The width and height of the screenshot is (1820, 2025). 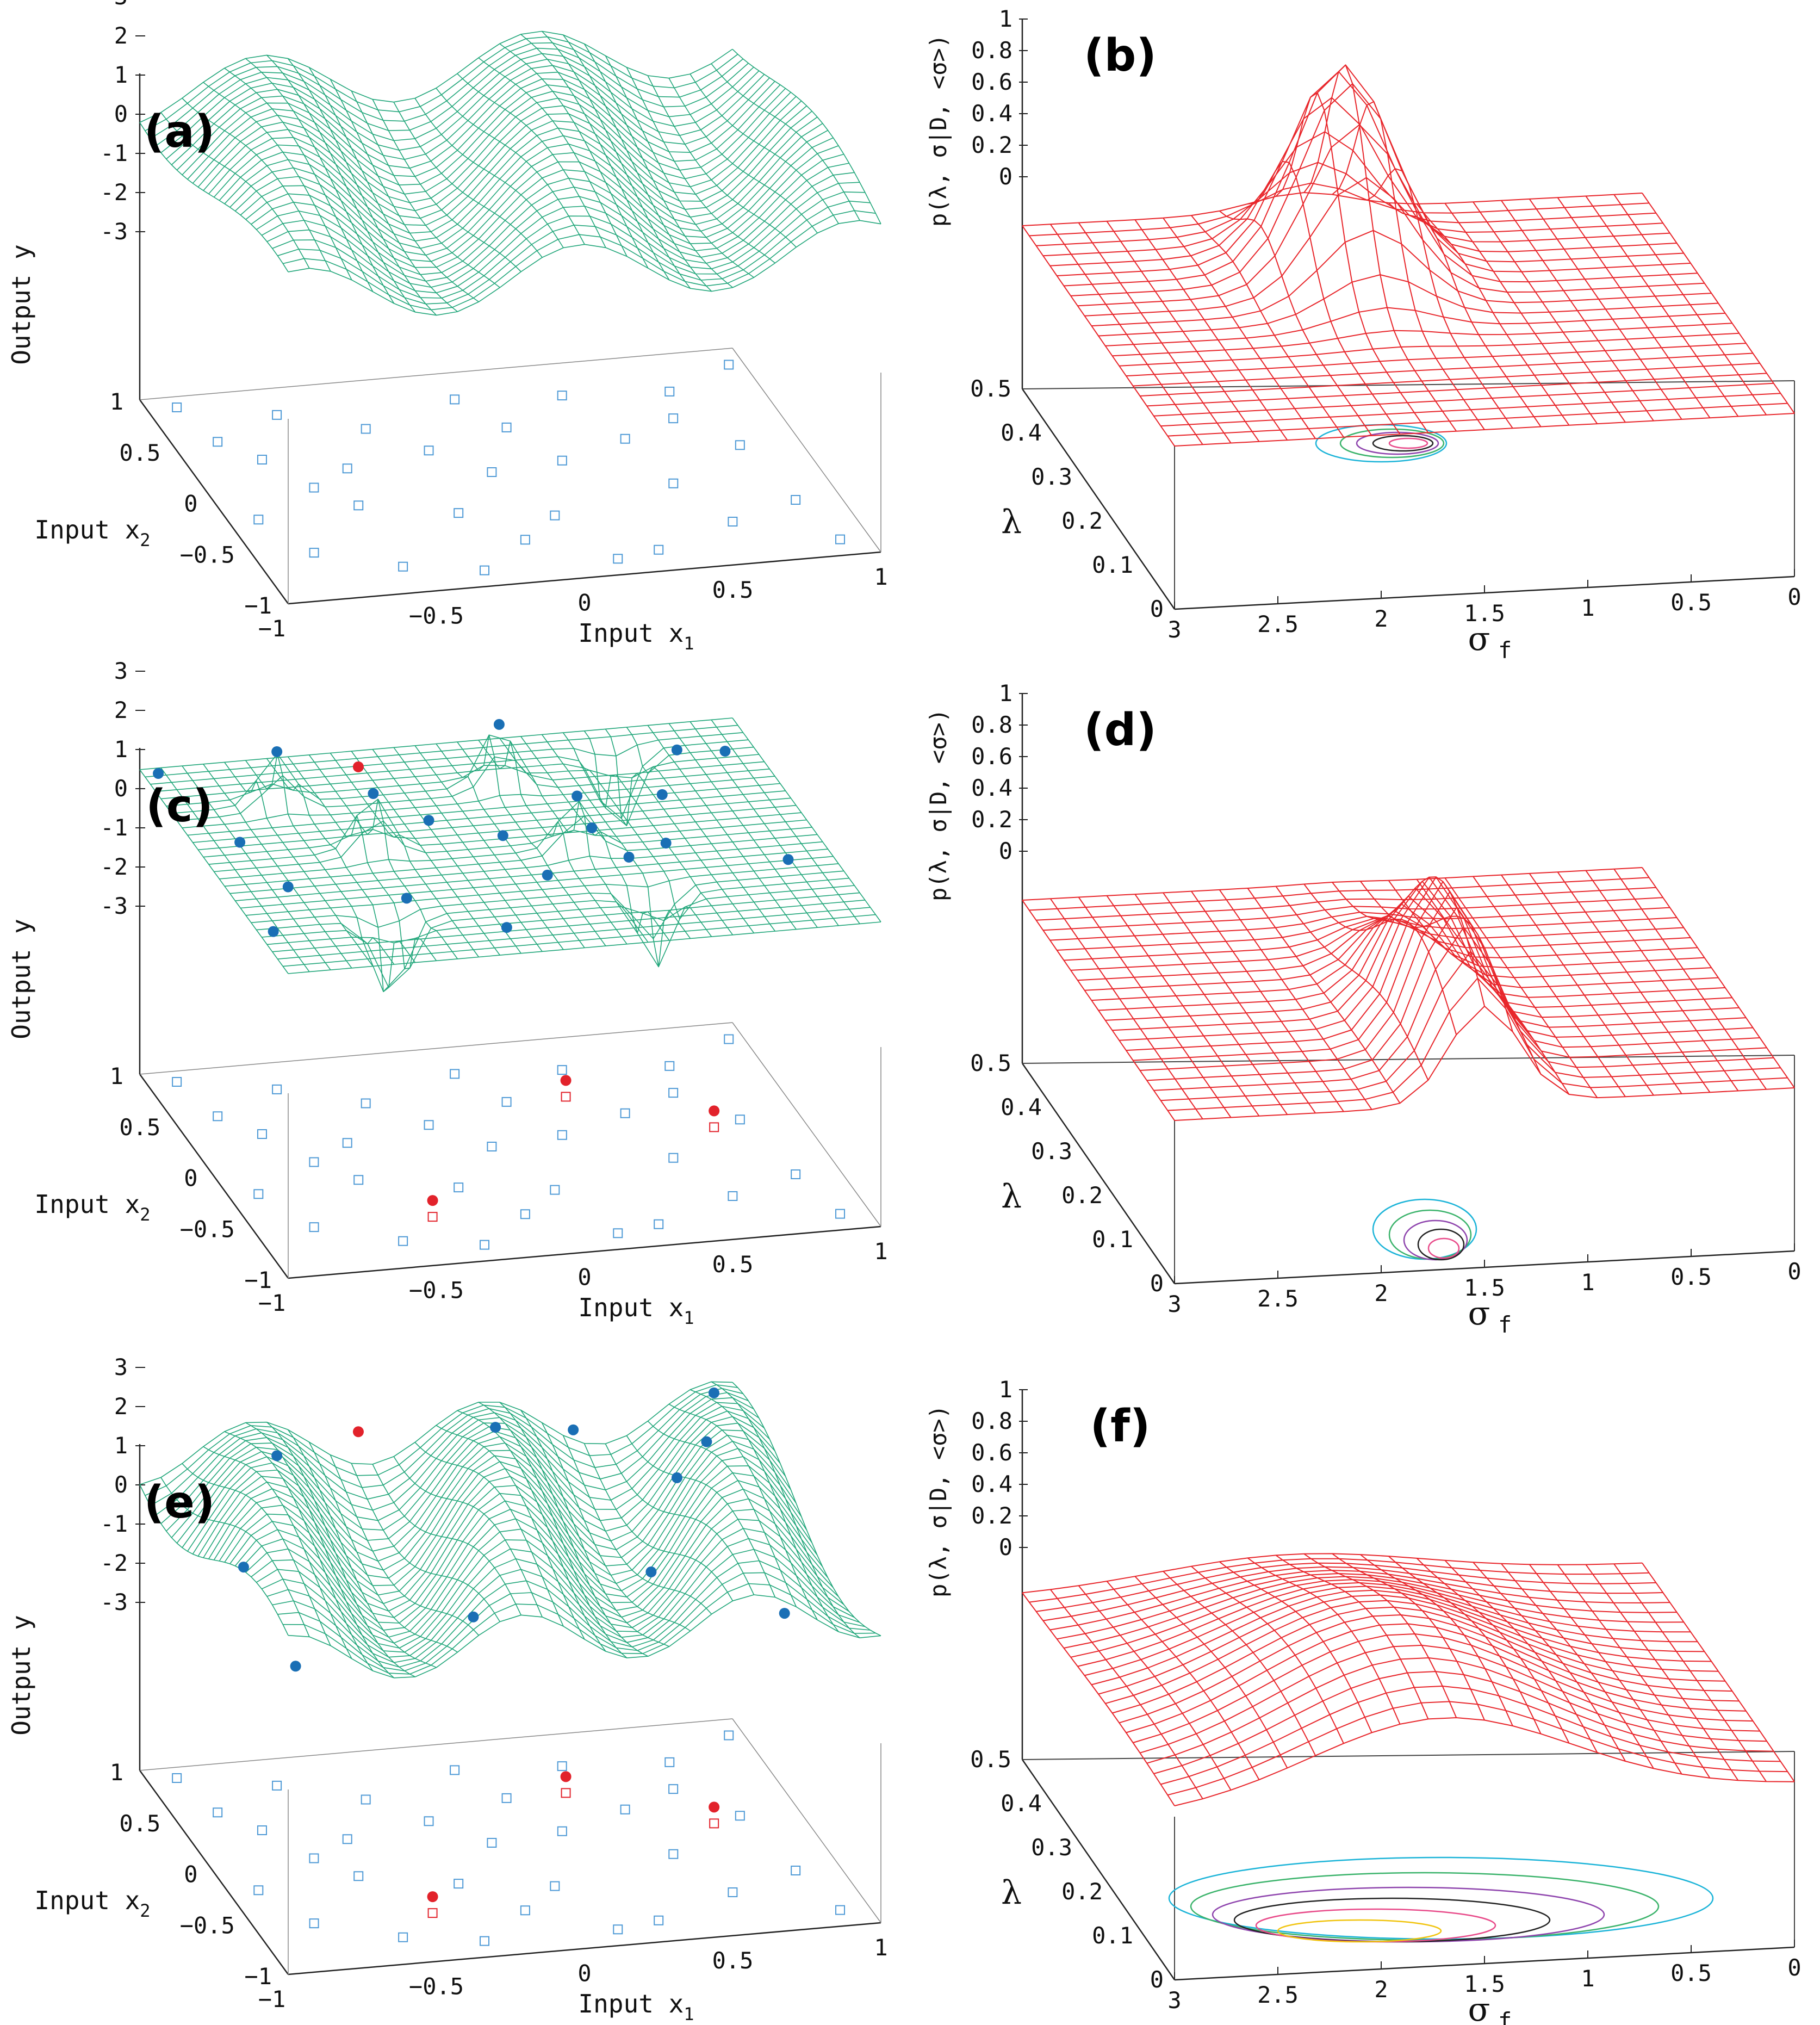 What do you see at coordinates (272, 628) in the screenshot?
I see `x-tick-label: −1` at bounding box center [272, 628].